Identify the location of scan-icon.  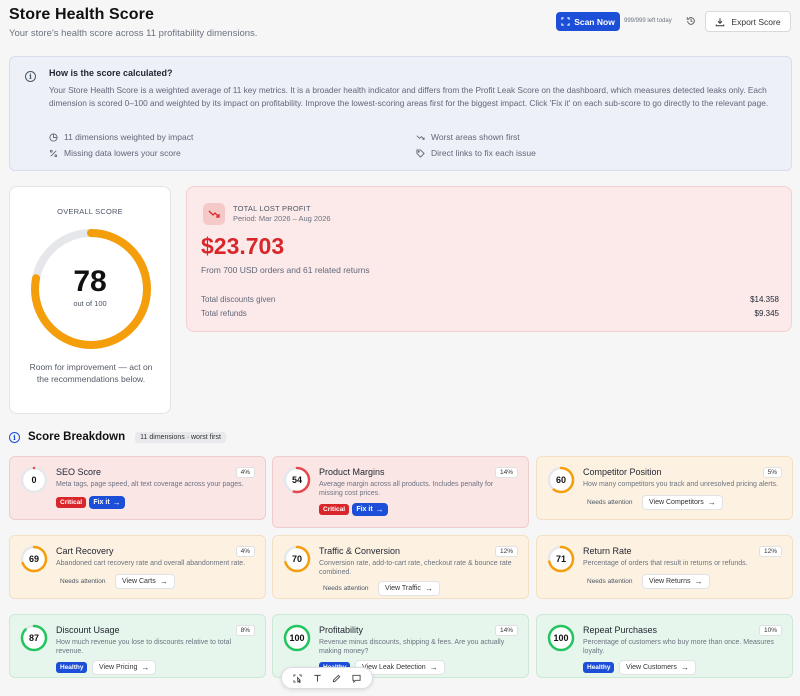
(565, 21).